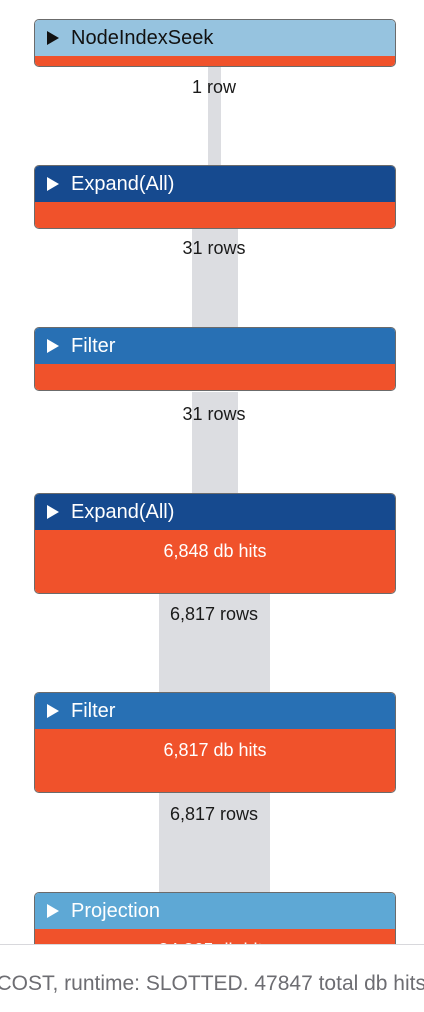 The height and width of the screenshot is (1012, 424). Describe the element at coordinates (213, 87) in the screenshot. I see `row-count-label: 1 row` at that location.